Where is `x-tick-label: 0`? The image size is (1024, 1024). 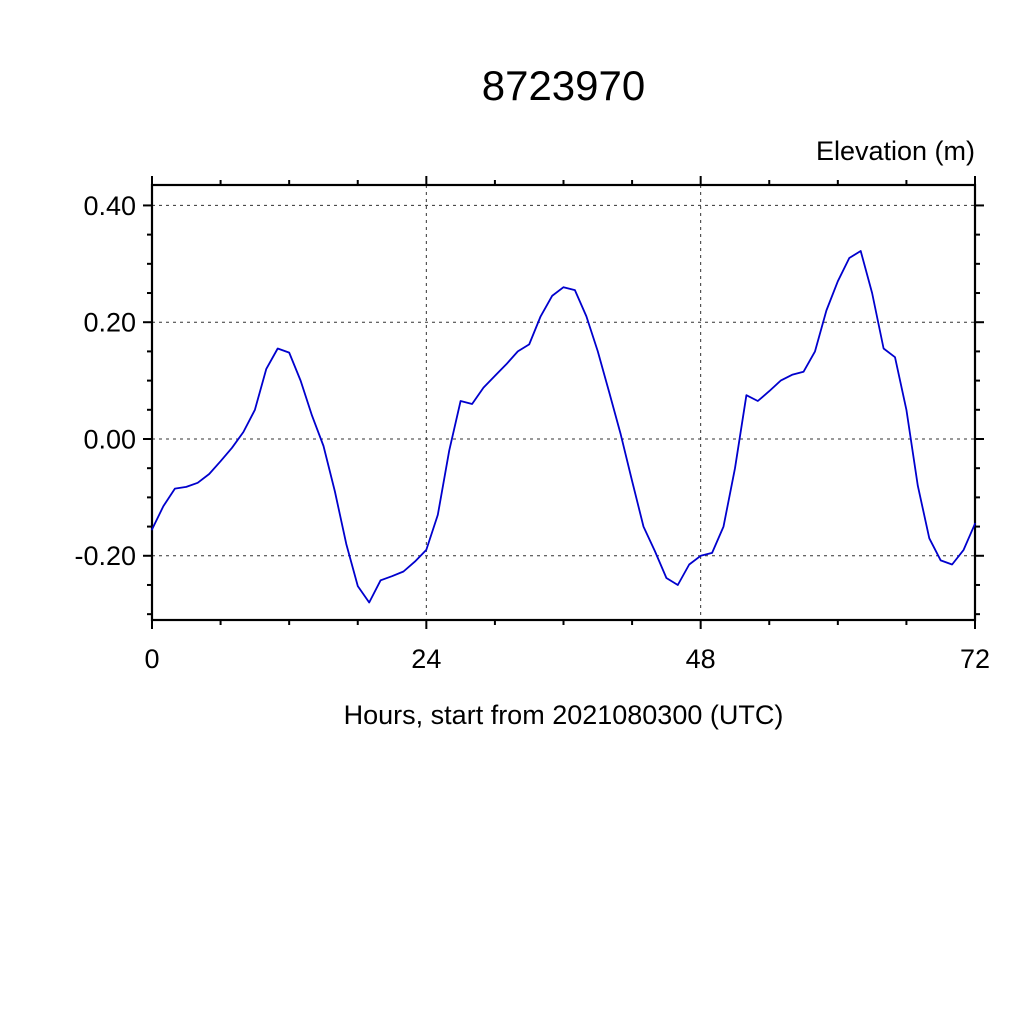 x-tick-label: 0 is located at coordinates (151, 659).